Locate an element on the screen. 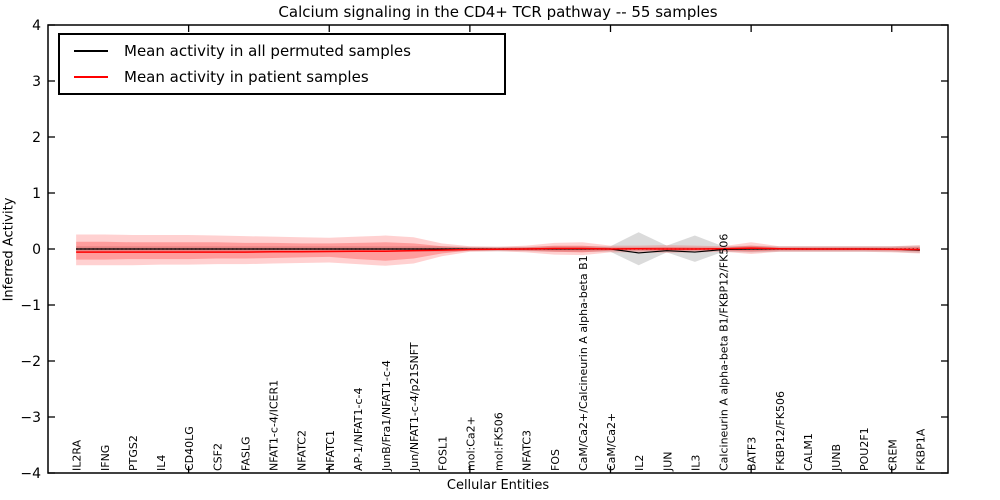 This screenshot has width=1000, height=500. entity-label: NFATC2 is located at coordinates (302, 450).